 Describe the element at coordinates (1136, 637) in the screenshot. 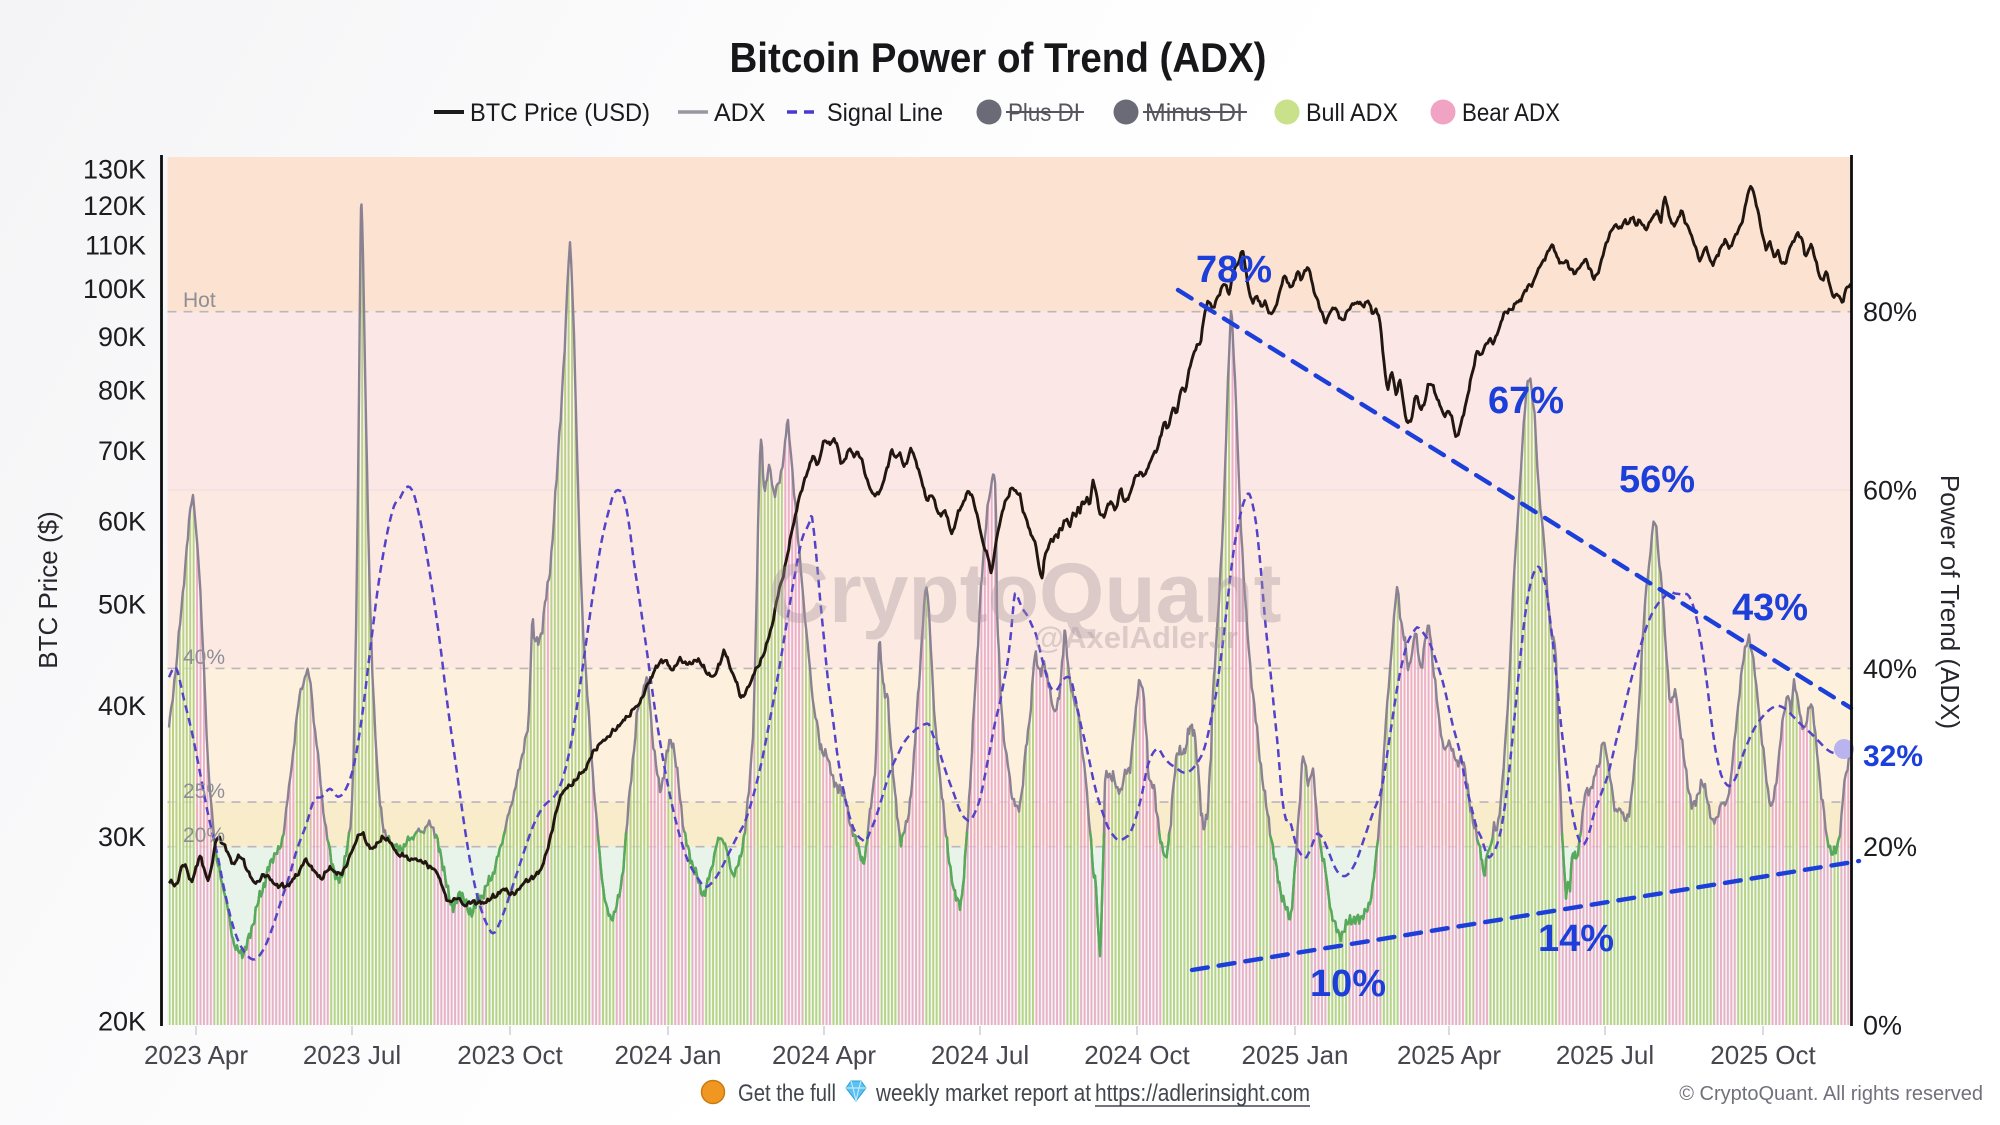

I see `svg-text: @AxelAdlerJr` at that location.